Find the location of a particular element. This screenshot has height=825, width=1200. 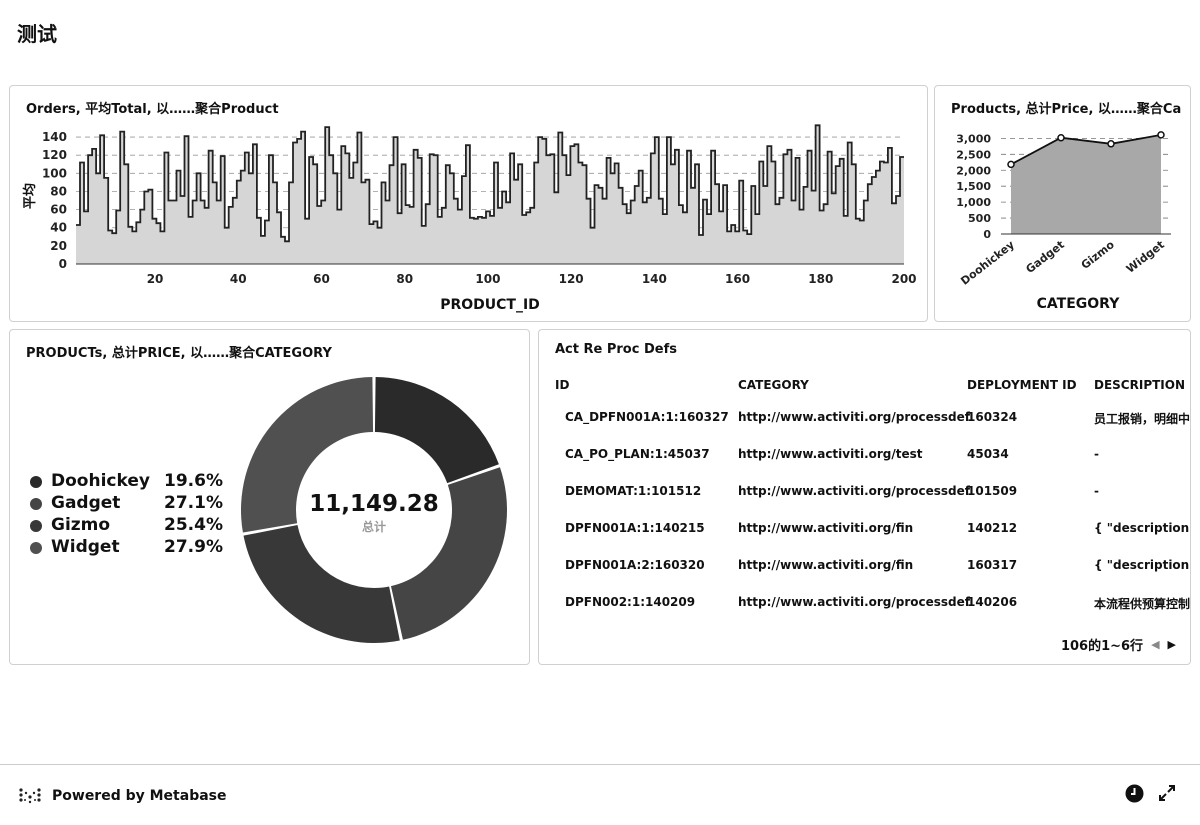

donut-total-value: 11,149.28 is located at coordinates (374, 504).